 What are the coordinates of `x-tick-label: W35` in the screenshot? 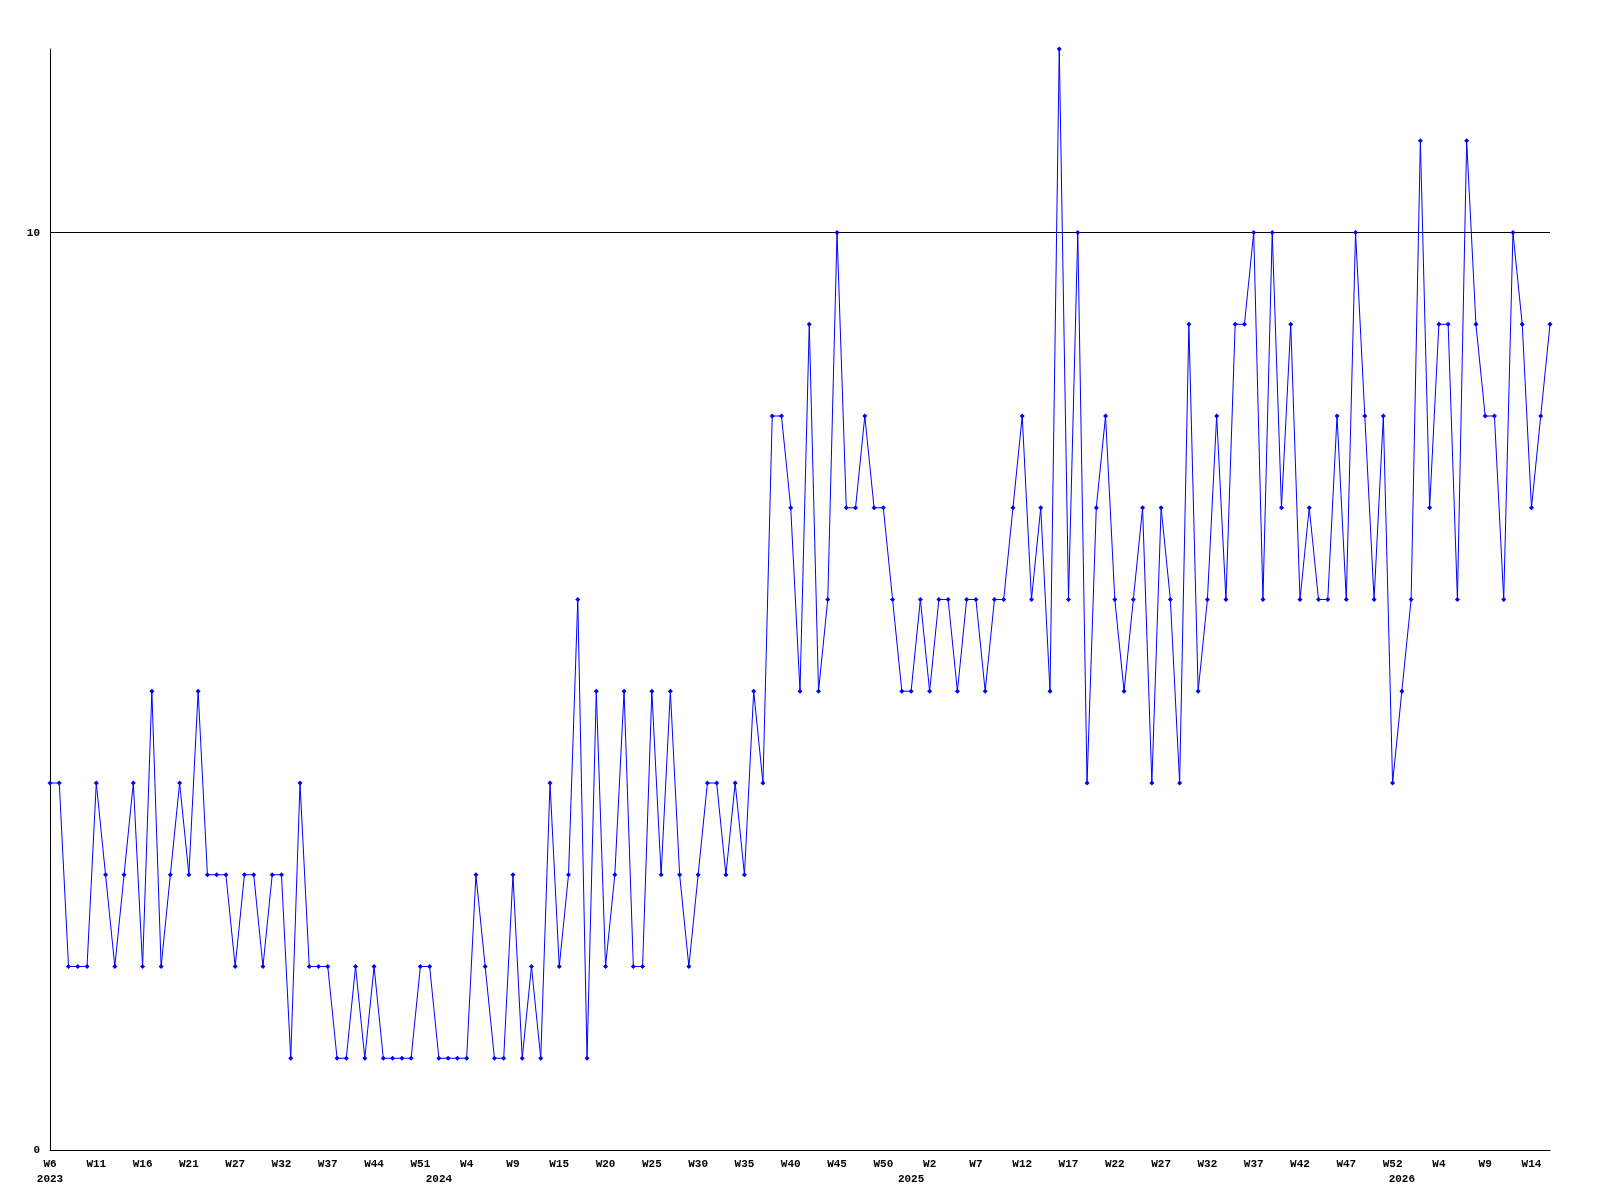 It's located at (744, 1163).